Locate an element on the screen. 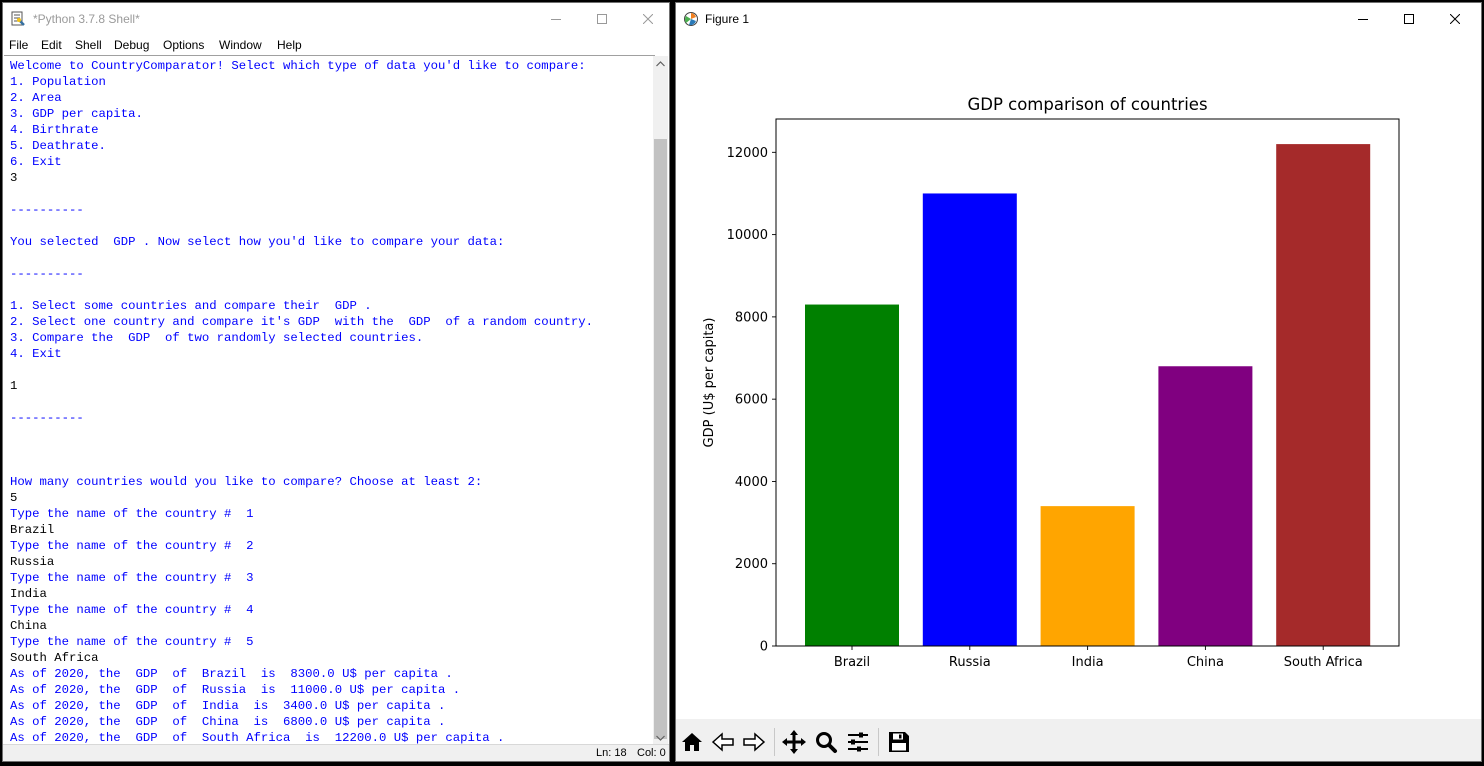 This screenshot has height=766, width=1484. x-tick-label: Russia is located at coordinates (970, 662).